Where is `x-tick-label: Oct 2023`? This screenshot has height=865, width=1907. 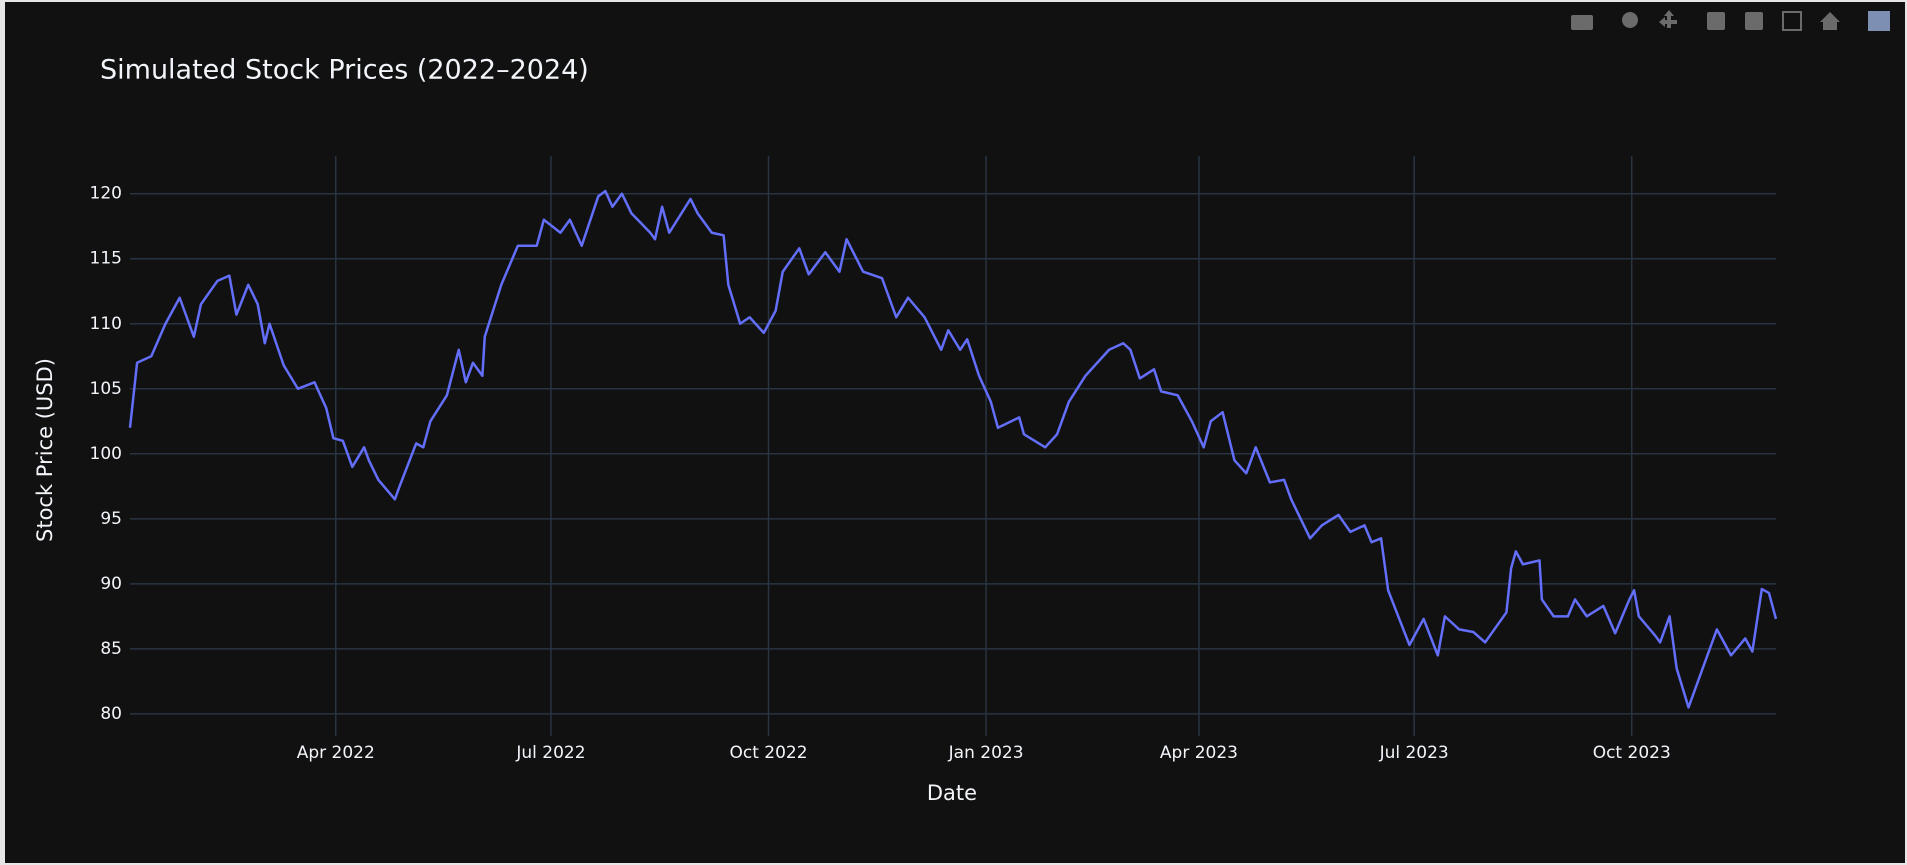 x-tick-label: Oct 2023 is located at coordinates (1632, 753).